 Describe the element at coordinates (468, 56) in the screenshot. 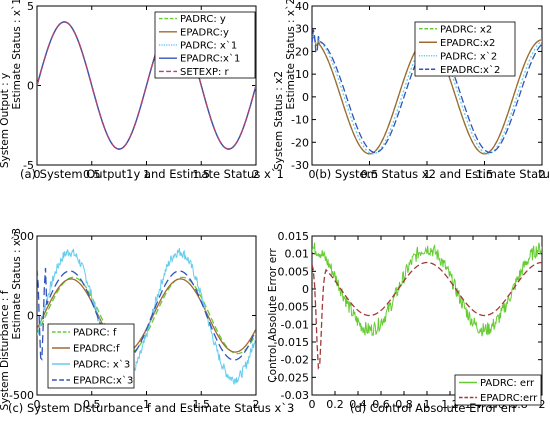

I see `legend-label: PADRC: x`2` at that location.